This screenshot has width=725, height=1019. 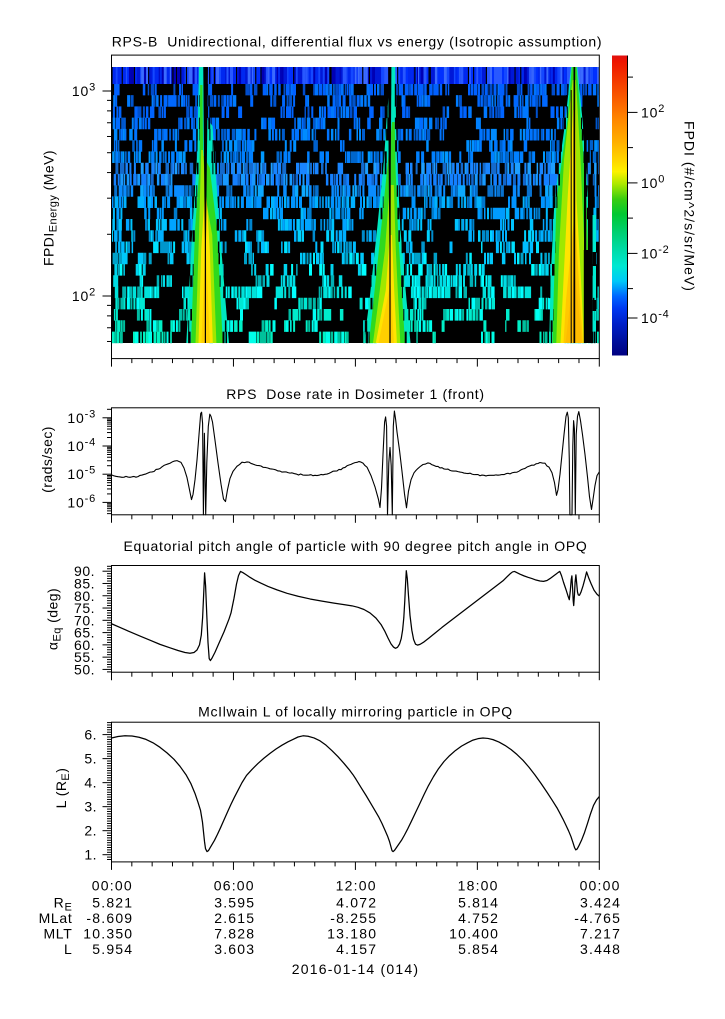 I want to click on svg-text: 5.814, so click(x=478, y=903).